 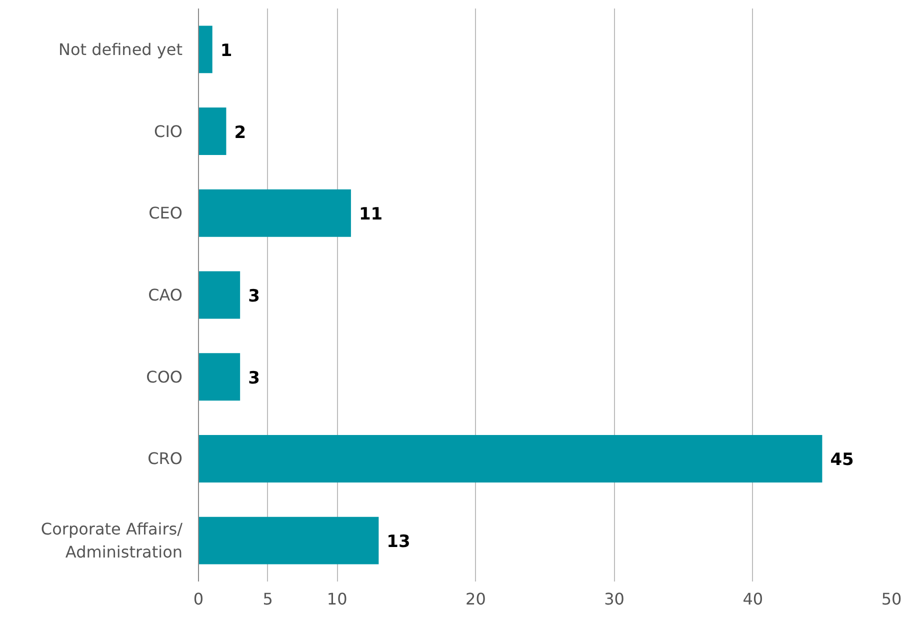 What do you see at coordinates (164, 376) in the screenshot?
I see `y-tick-label: COO` at bounding box center [164, 376].